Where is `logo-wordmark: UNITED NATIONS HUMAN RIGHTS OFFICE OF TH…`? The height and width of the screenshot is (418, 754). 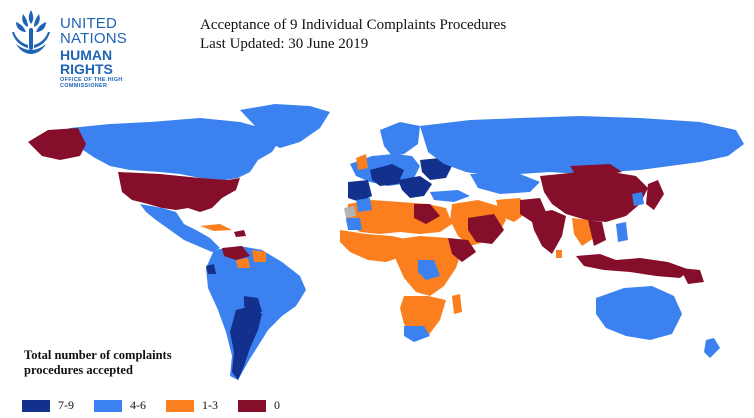
logo-wordmark: UNITED NATIONS HUMAN RIGHTS OFFICE OF TH… is located at coordinates (109, 52).